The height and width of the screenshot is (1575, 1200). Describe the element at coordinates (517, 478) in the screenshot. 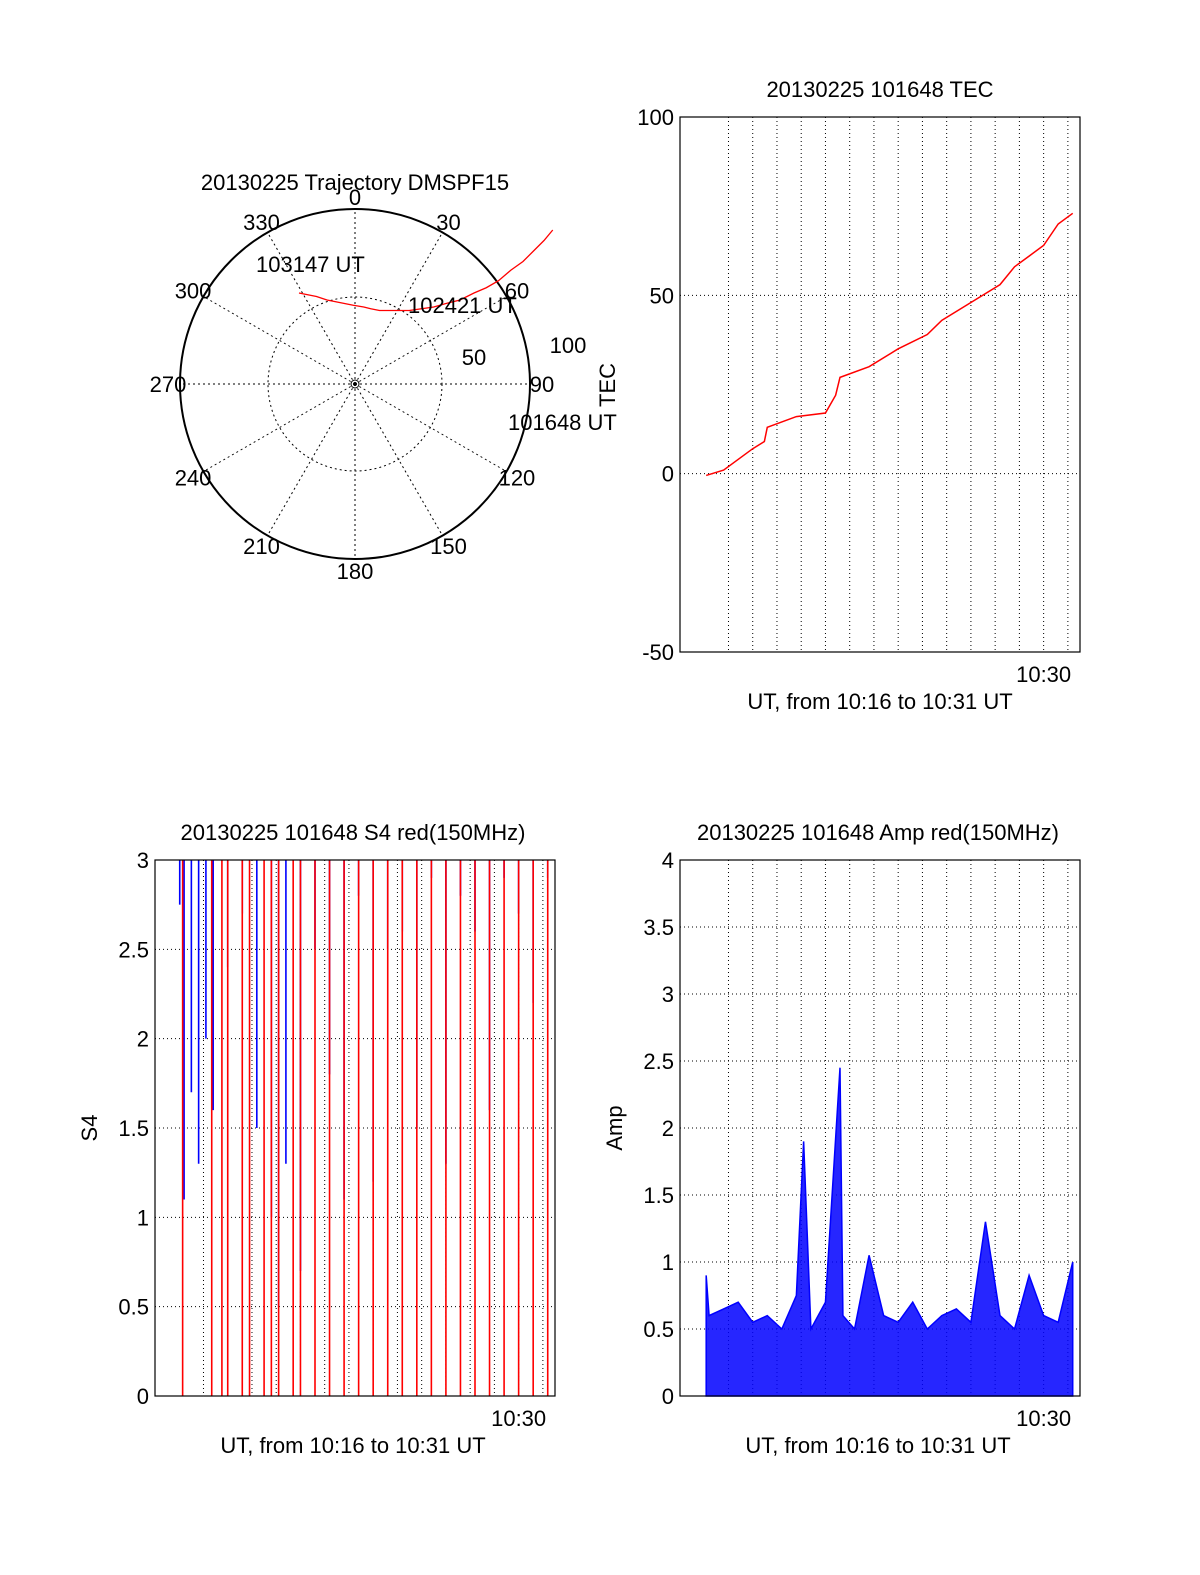

I see `polar-angle-label: 120` at that location.